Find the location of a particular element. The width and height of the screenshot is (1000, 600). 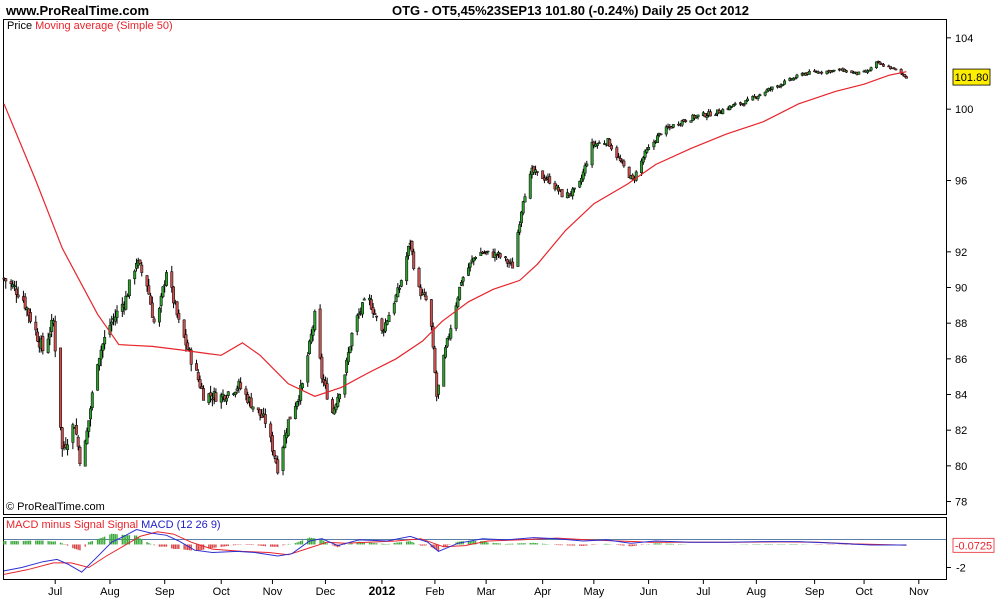

x-tick-label: May is located at coordinates (593, 592).